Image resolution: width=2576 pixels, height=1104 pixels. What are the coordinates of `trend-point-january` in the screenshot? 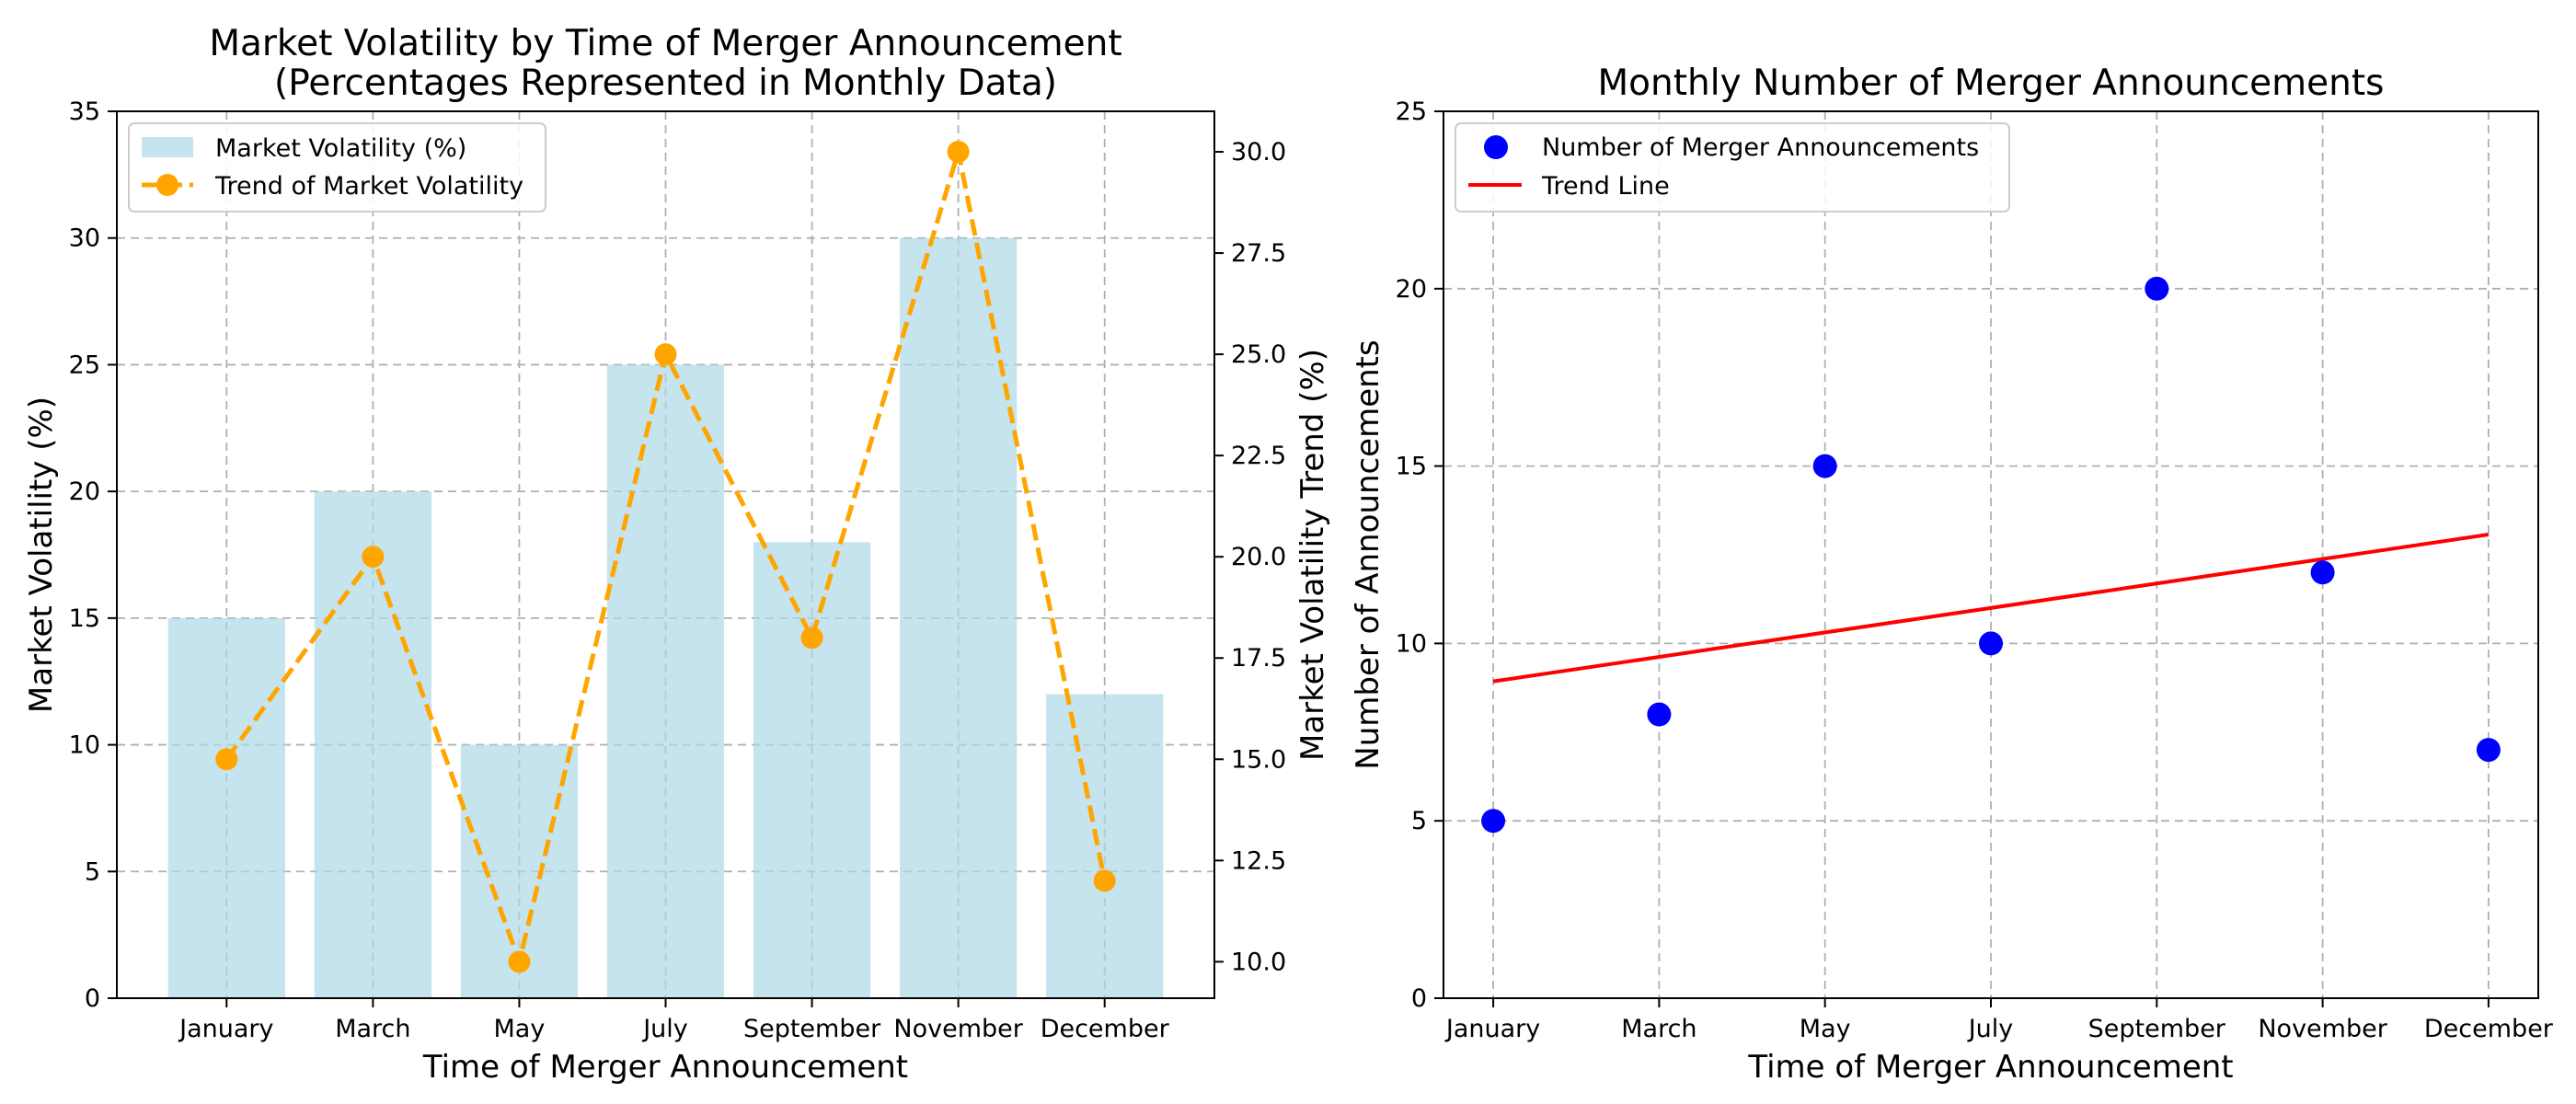 It's located at (226, 759).